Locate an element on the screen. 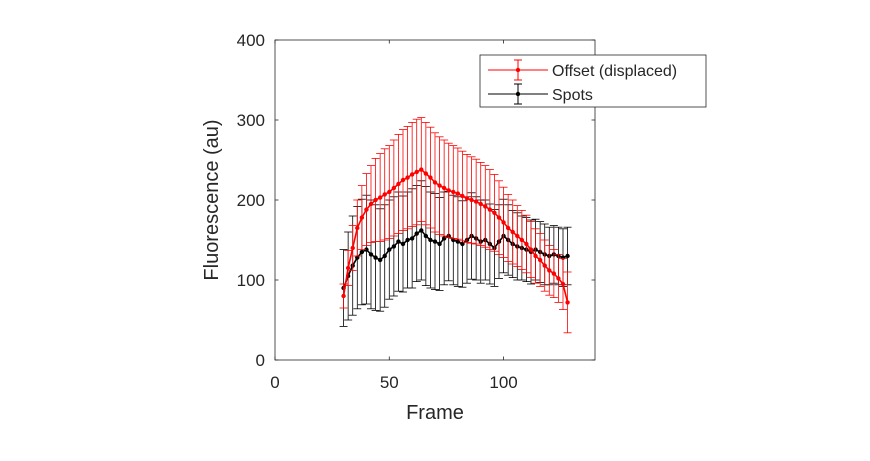  series-layer is located at coordinates (455, 225).